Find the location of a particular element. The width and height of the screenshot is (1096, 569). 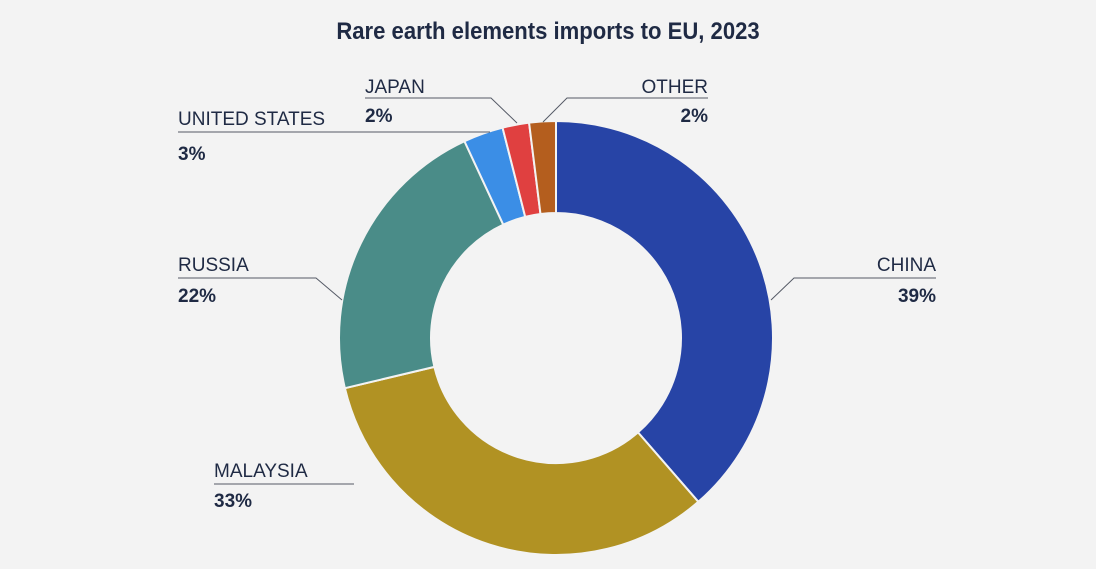

value-label-malaysia: 33% is located at coordinates (233, 501).